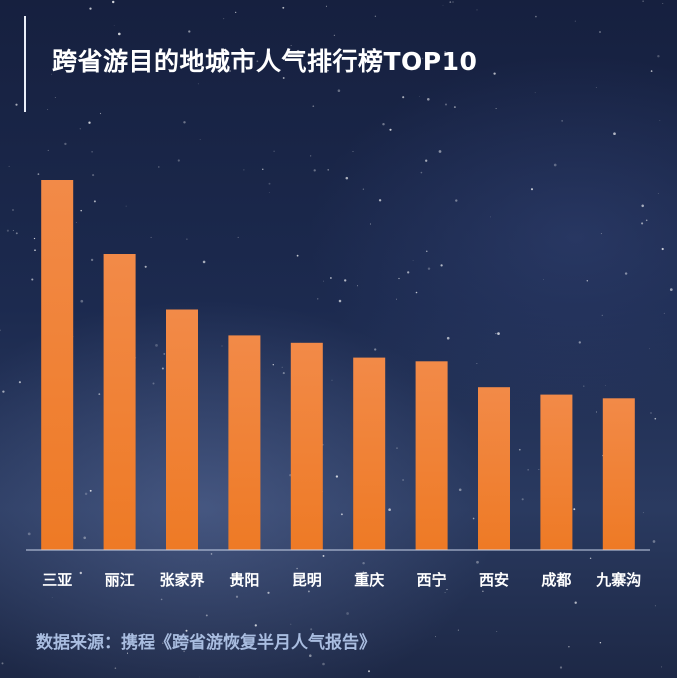 Image resolution: width=677 pixels, height=678 pixels. I want to click on x-tick-label: 三亚, so click(57, 580).